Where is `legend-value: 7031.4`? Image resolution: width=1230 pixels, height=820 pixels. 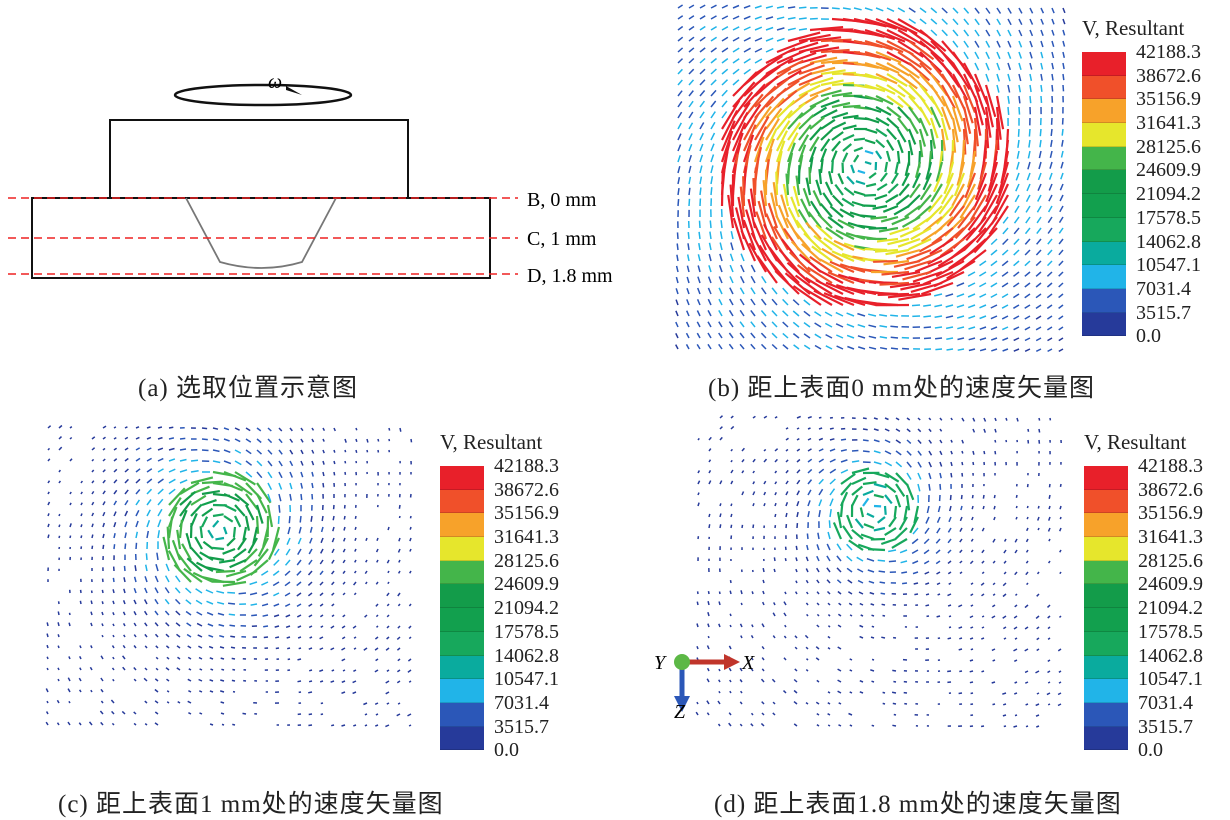
legend-value: 7031.4 is located at coordinates (521, 702).